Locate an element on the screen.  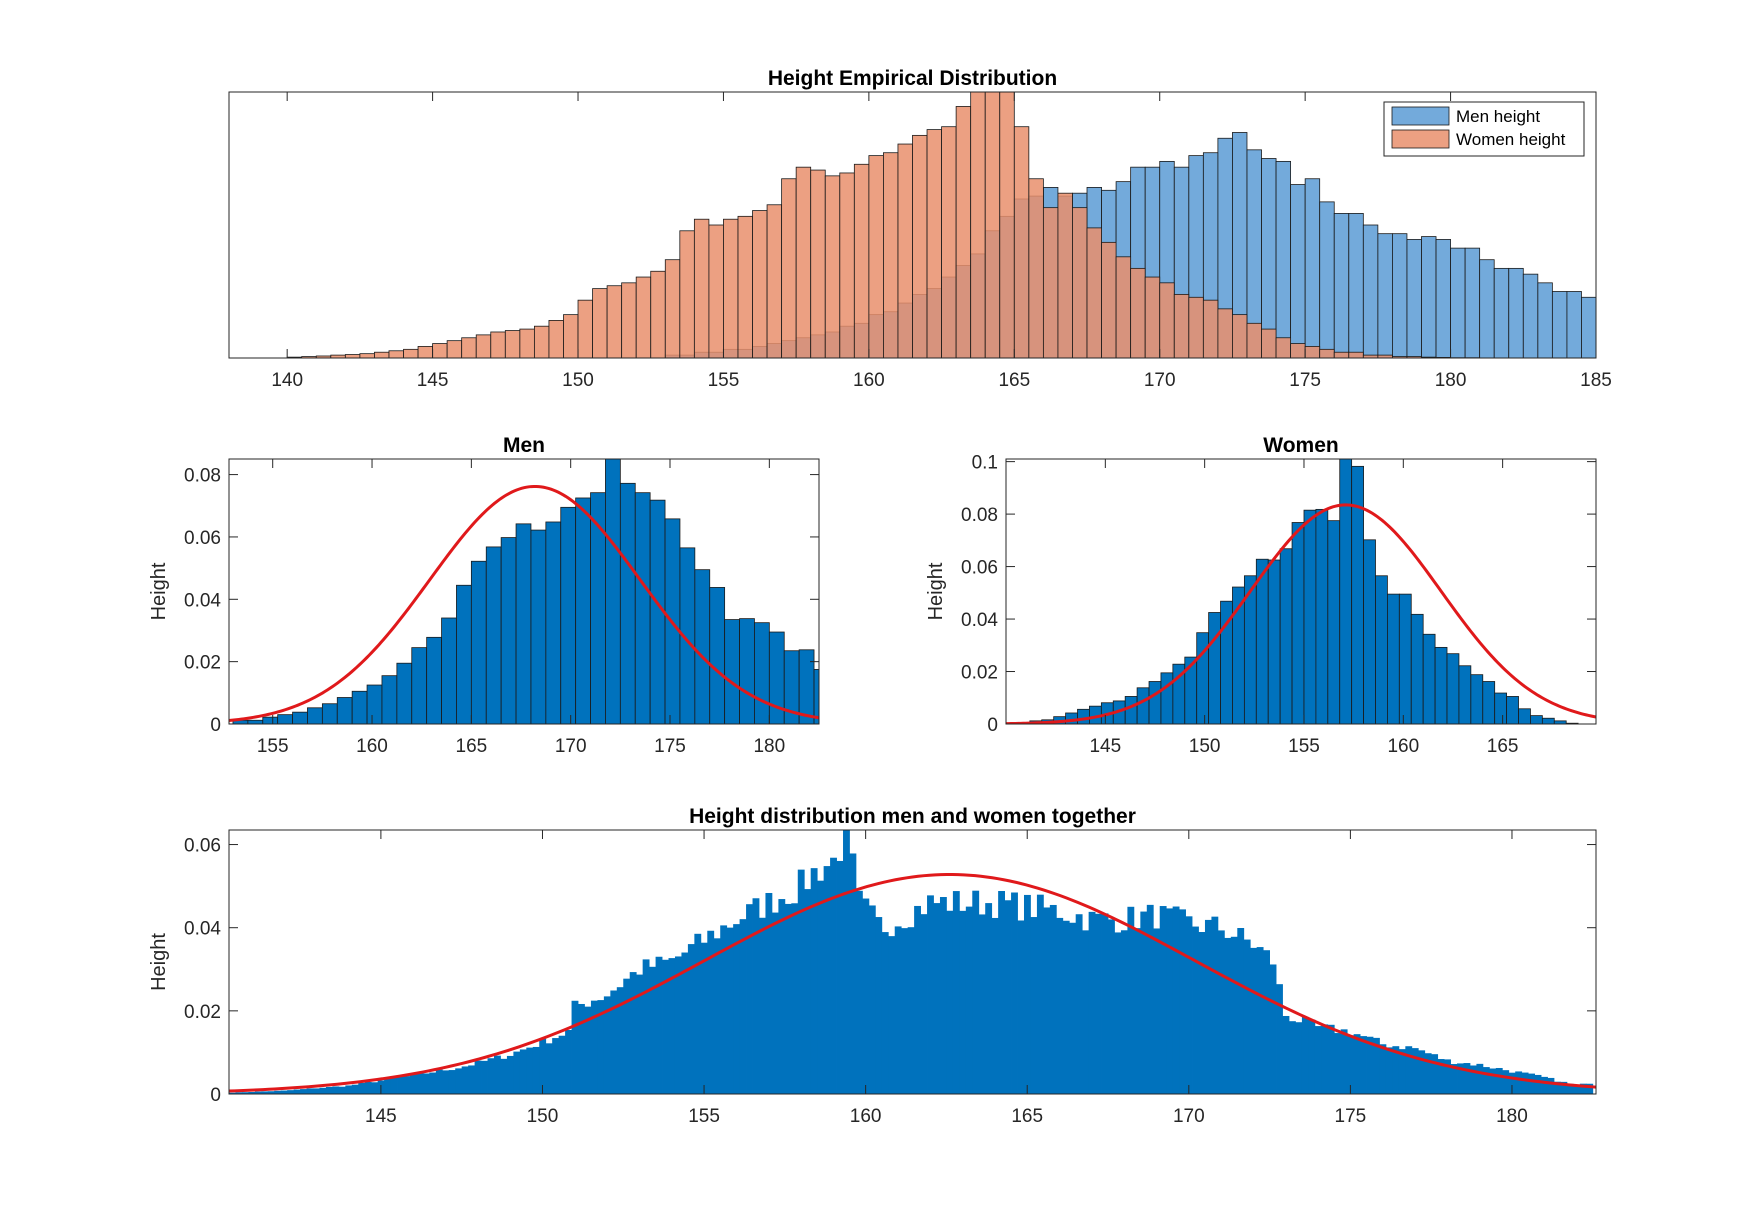
normal-fit-curve is located at coordinates (1301, 613).